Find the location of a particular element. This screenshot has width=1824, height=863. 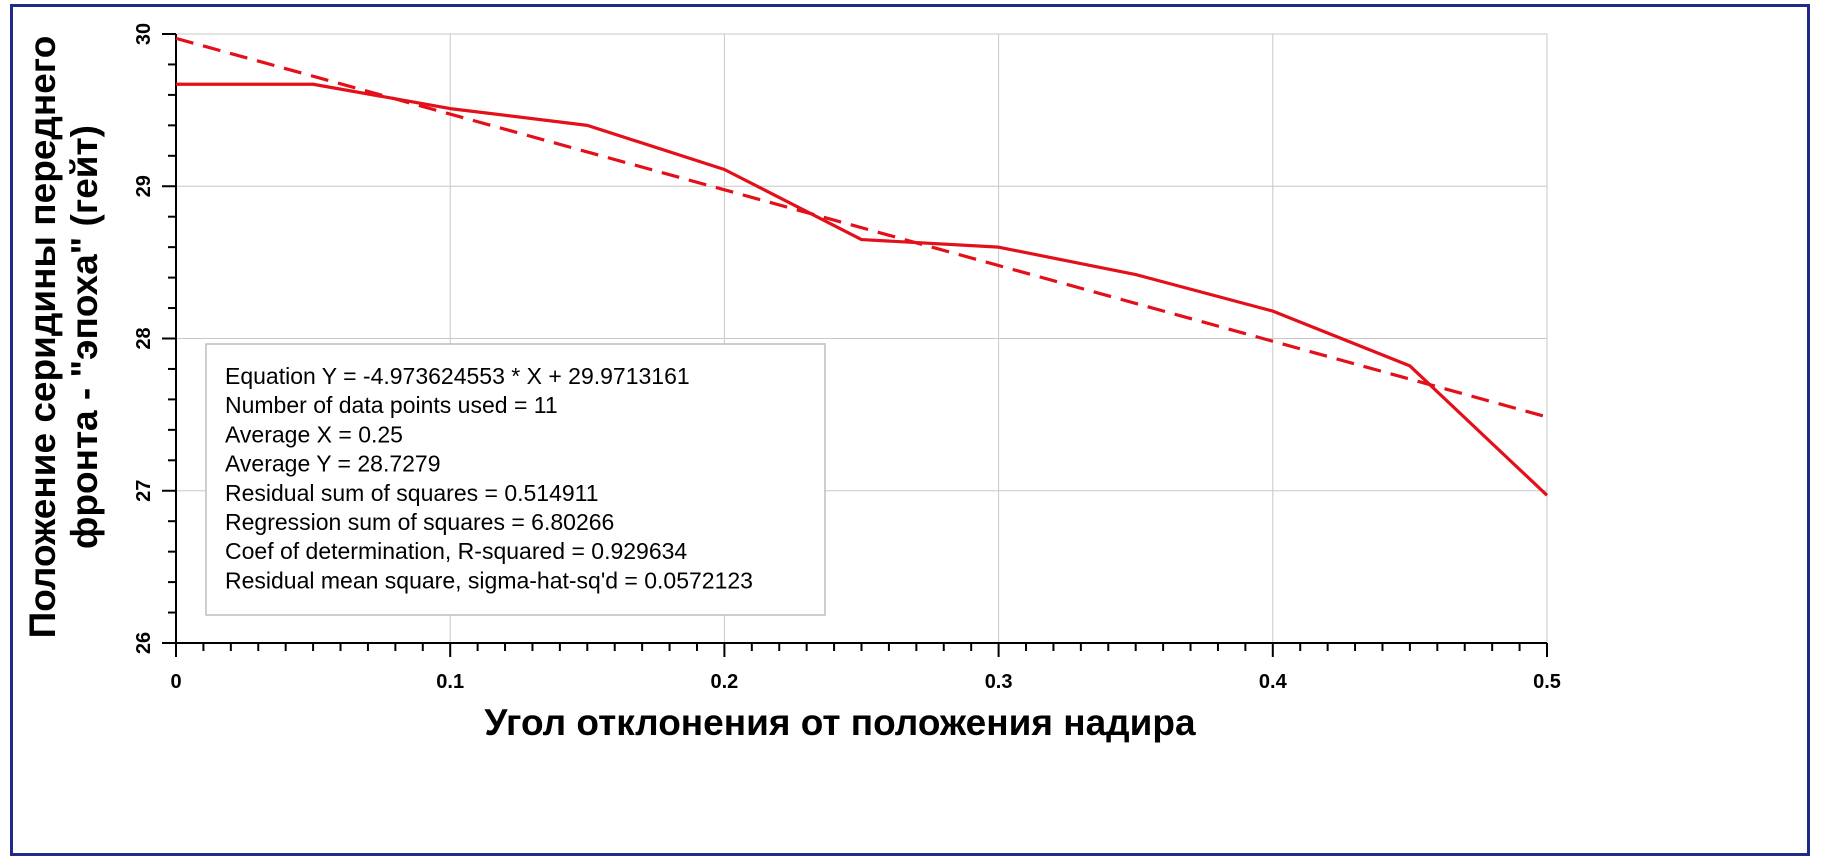

stats-line: Regression sum of squares = 6.80266 is located at coordinates (419, 522).